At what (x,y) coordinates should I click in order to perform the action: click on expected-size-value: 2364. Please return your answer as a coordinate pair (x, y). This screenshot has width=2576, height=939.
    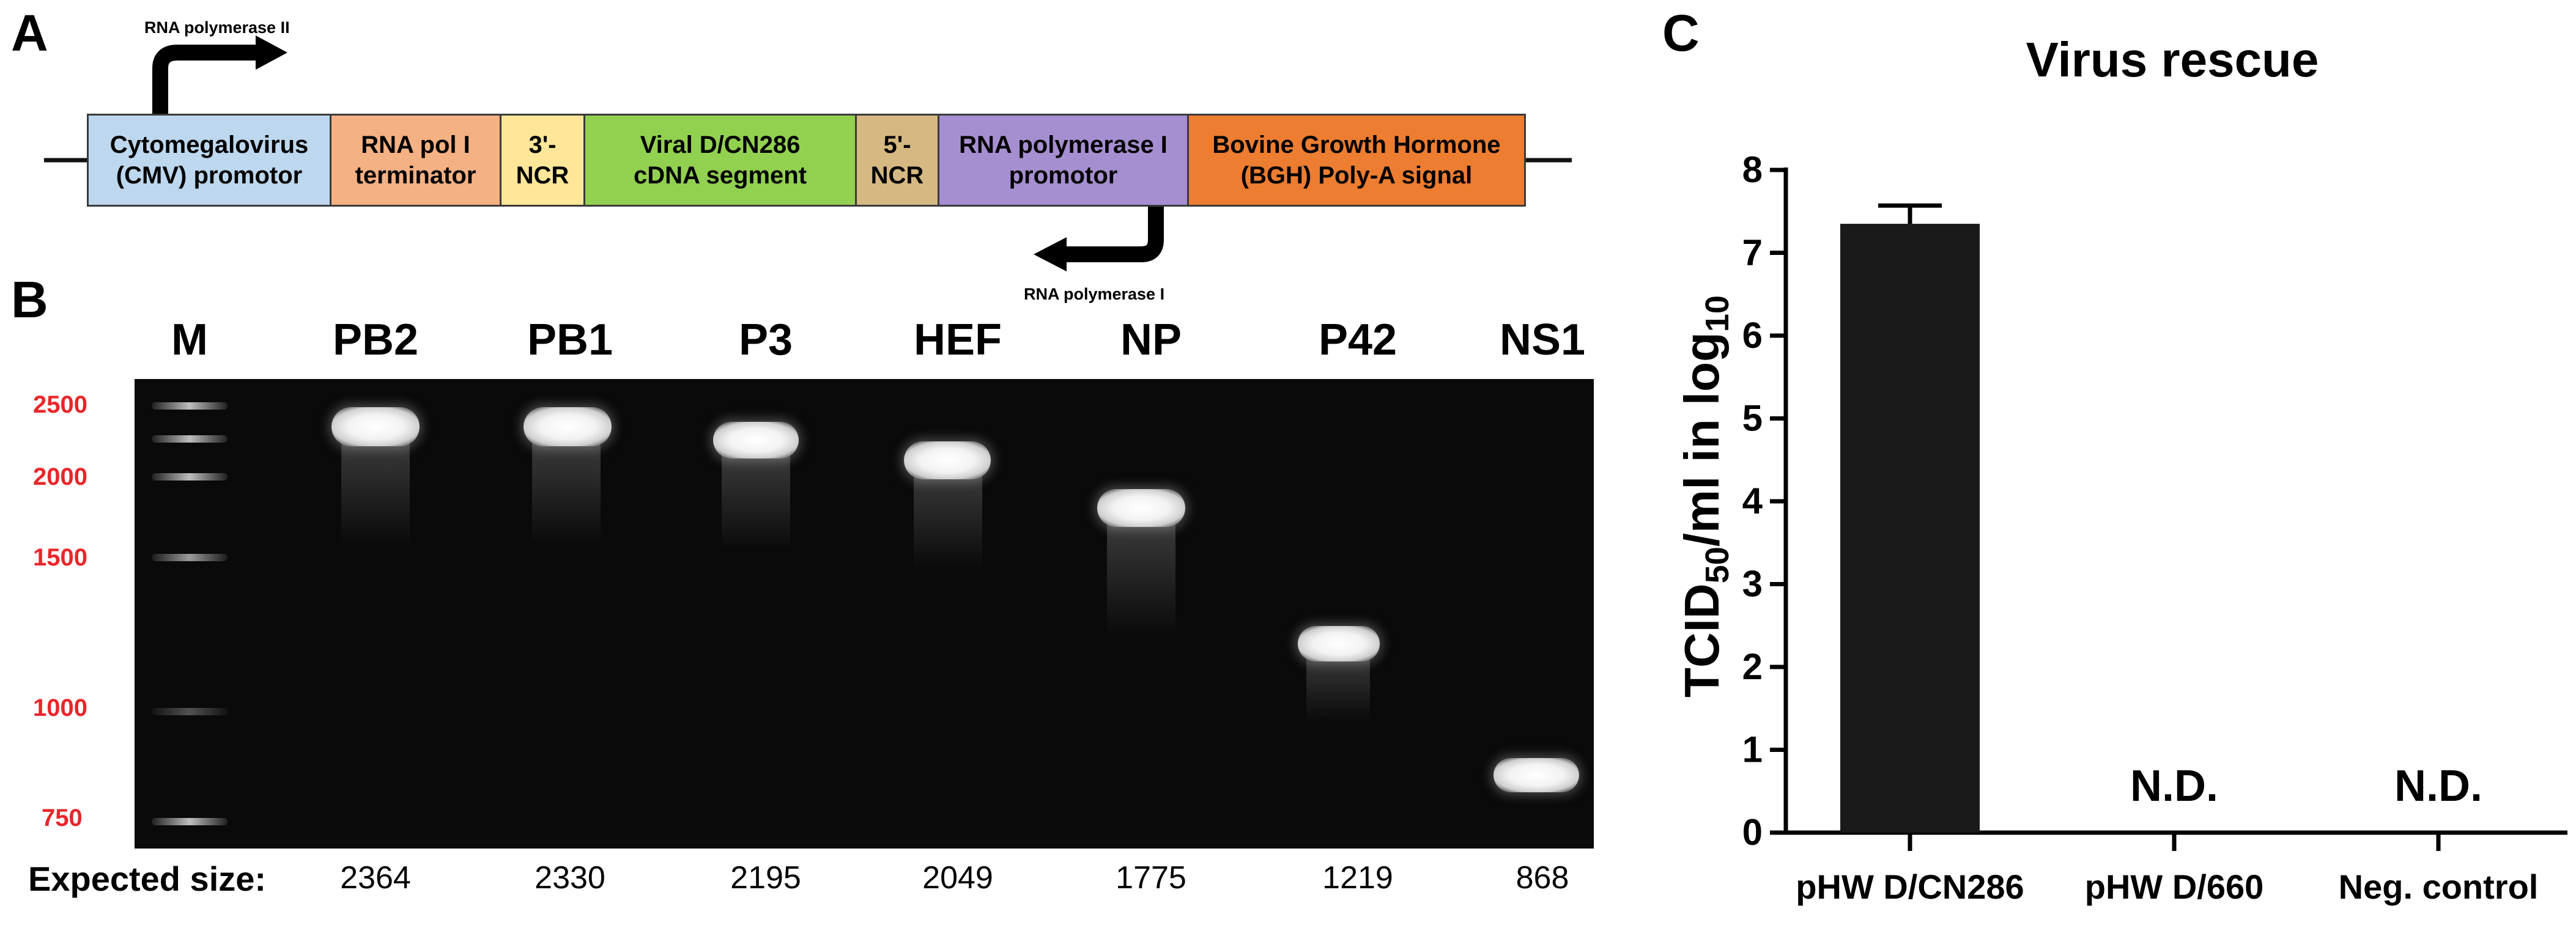
    Looking at the image, I should click on (375, 878).